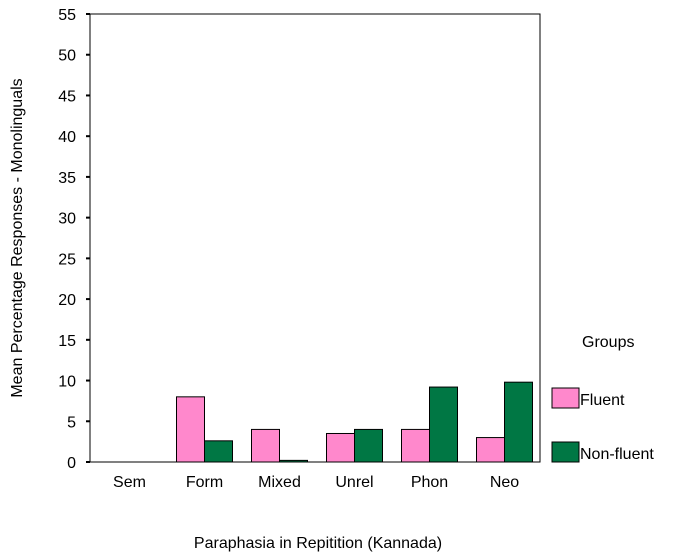  What do you see at coordinates (67, 137) in the screenshot?
I see `y-tick-label: 40` at bounding box center [67, 137].